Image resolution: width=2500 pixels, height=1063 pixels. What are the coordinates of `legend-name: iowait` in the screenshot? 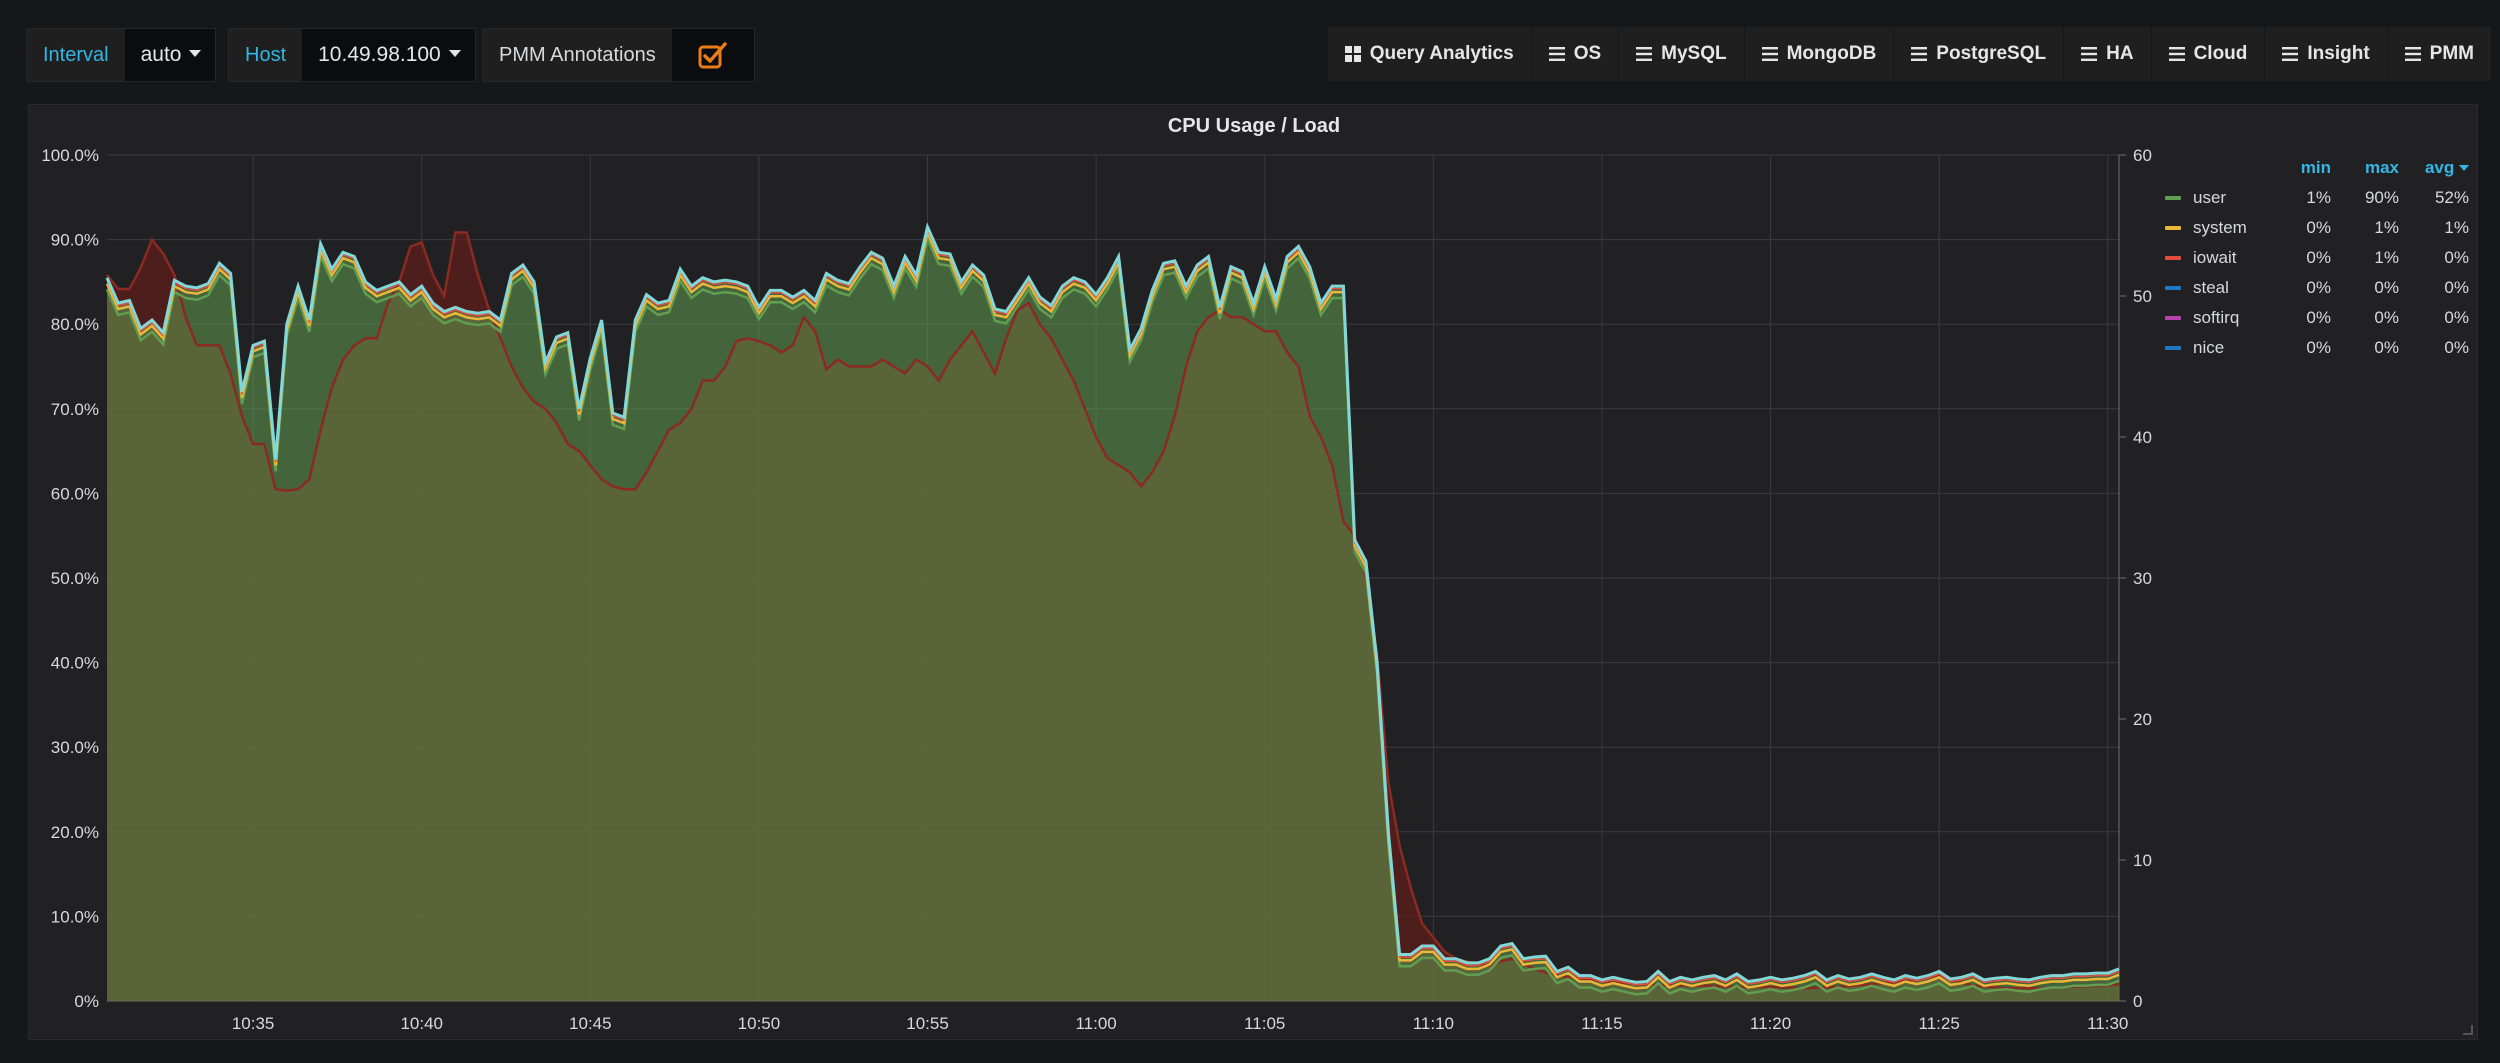 It's located at (2215, 257).